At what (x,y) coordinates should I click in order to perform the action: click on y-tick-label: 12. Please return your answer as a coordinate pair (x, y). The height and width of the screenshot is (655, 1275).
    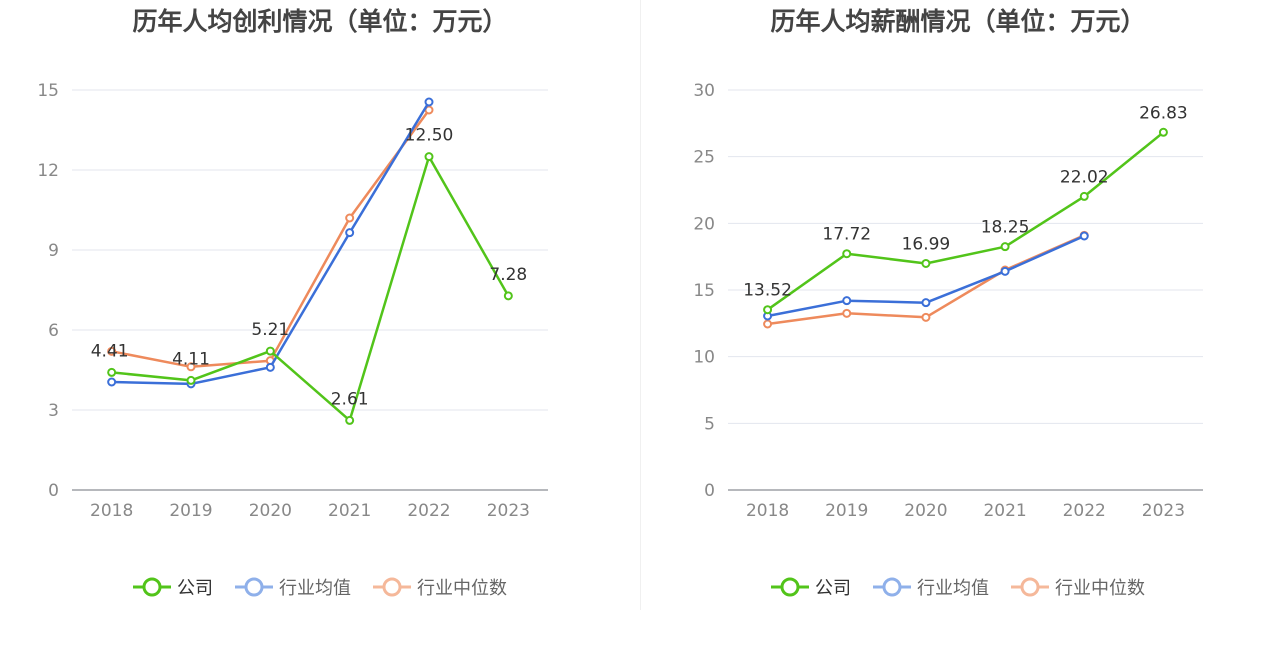
    Looking at the image, I should click on (48, 171).